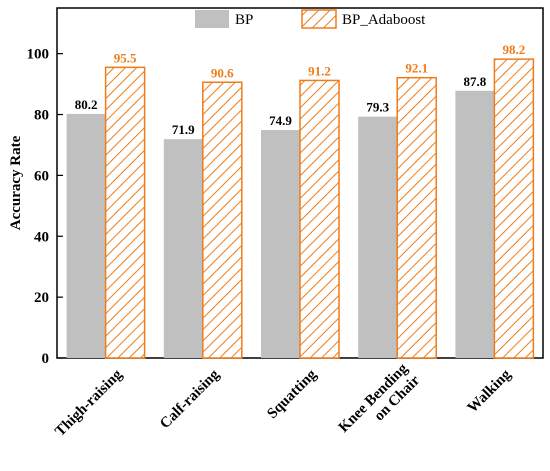 The height and width of the screenshot is (471, 550). I want to click on data-label: 79.3, so click(377, 107).